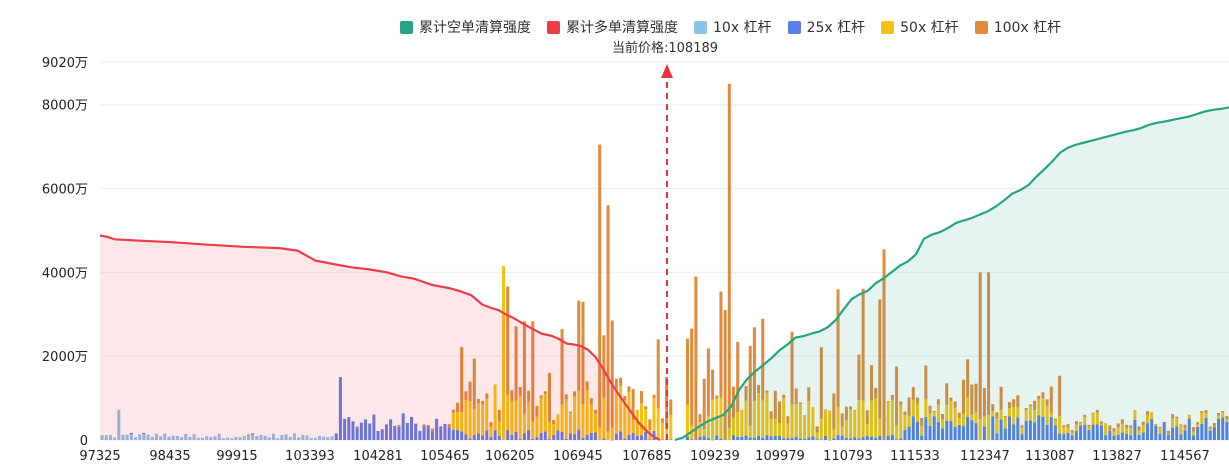 The height and width of the screenshot is (468, 1229). What do you see at coordinates (1017, 27) in the screenshot?
I see `legend-item: 100x 杠杆` at bounding box center [1017, 27].